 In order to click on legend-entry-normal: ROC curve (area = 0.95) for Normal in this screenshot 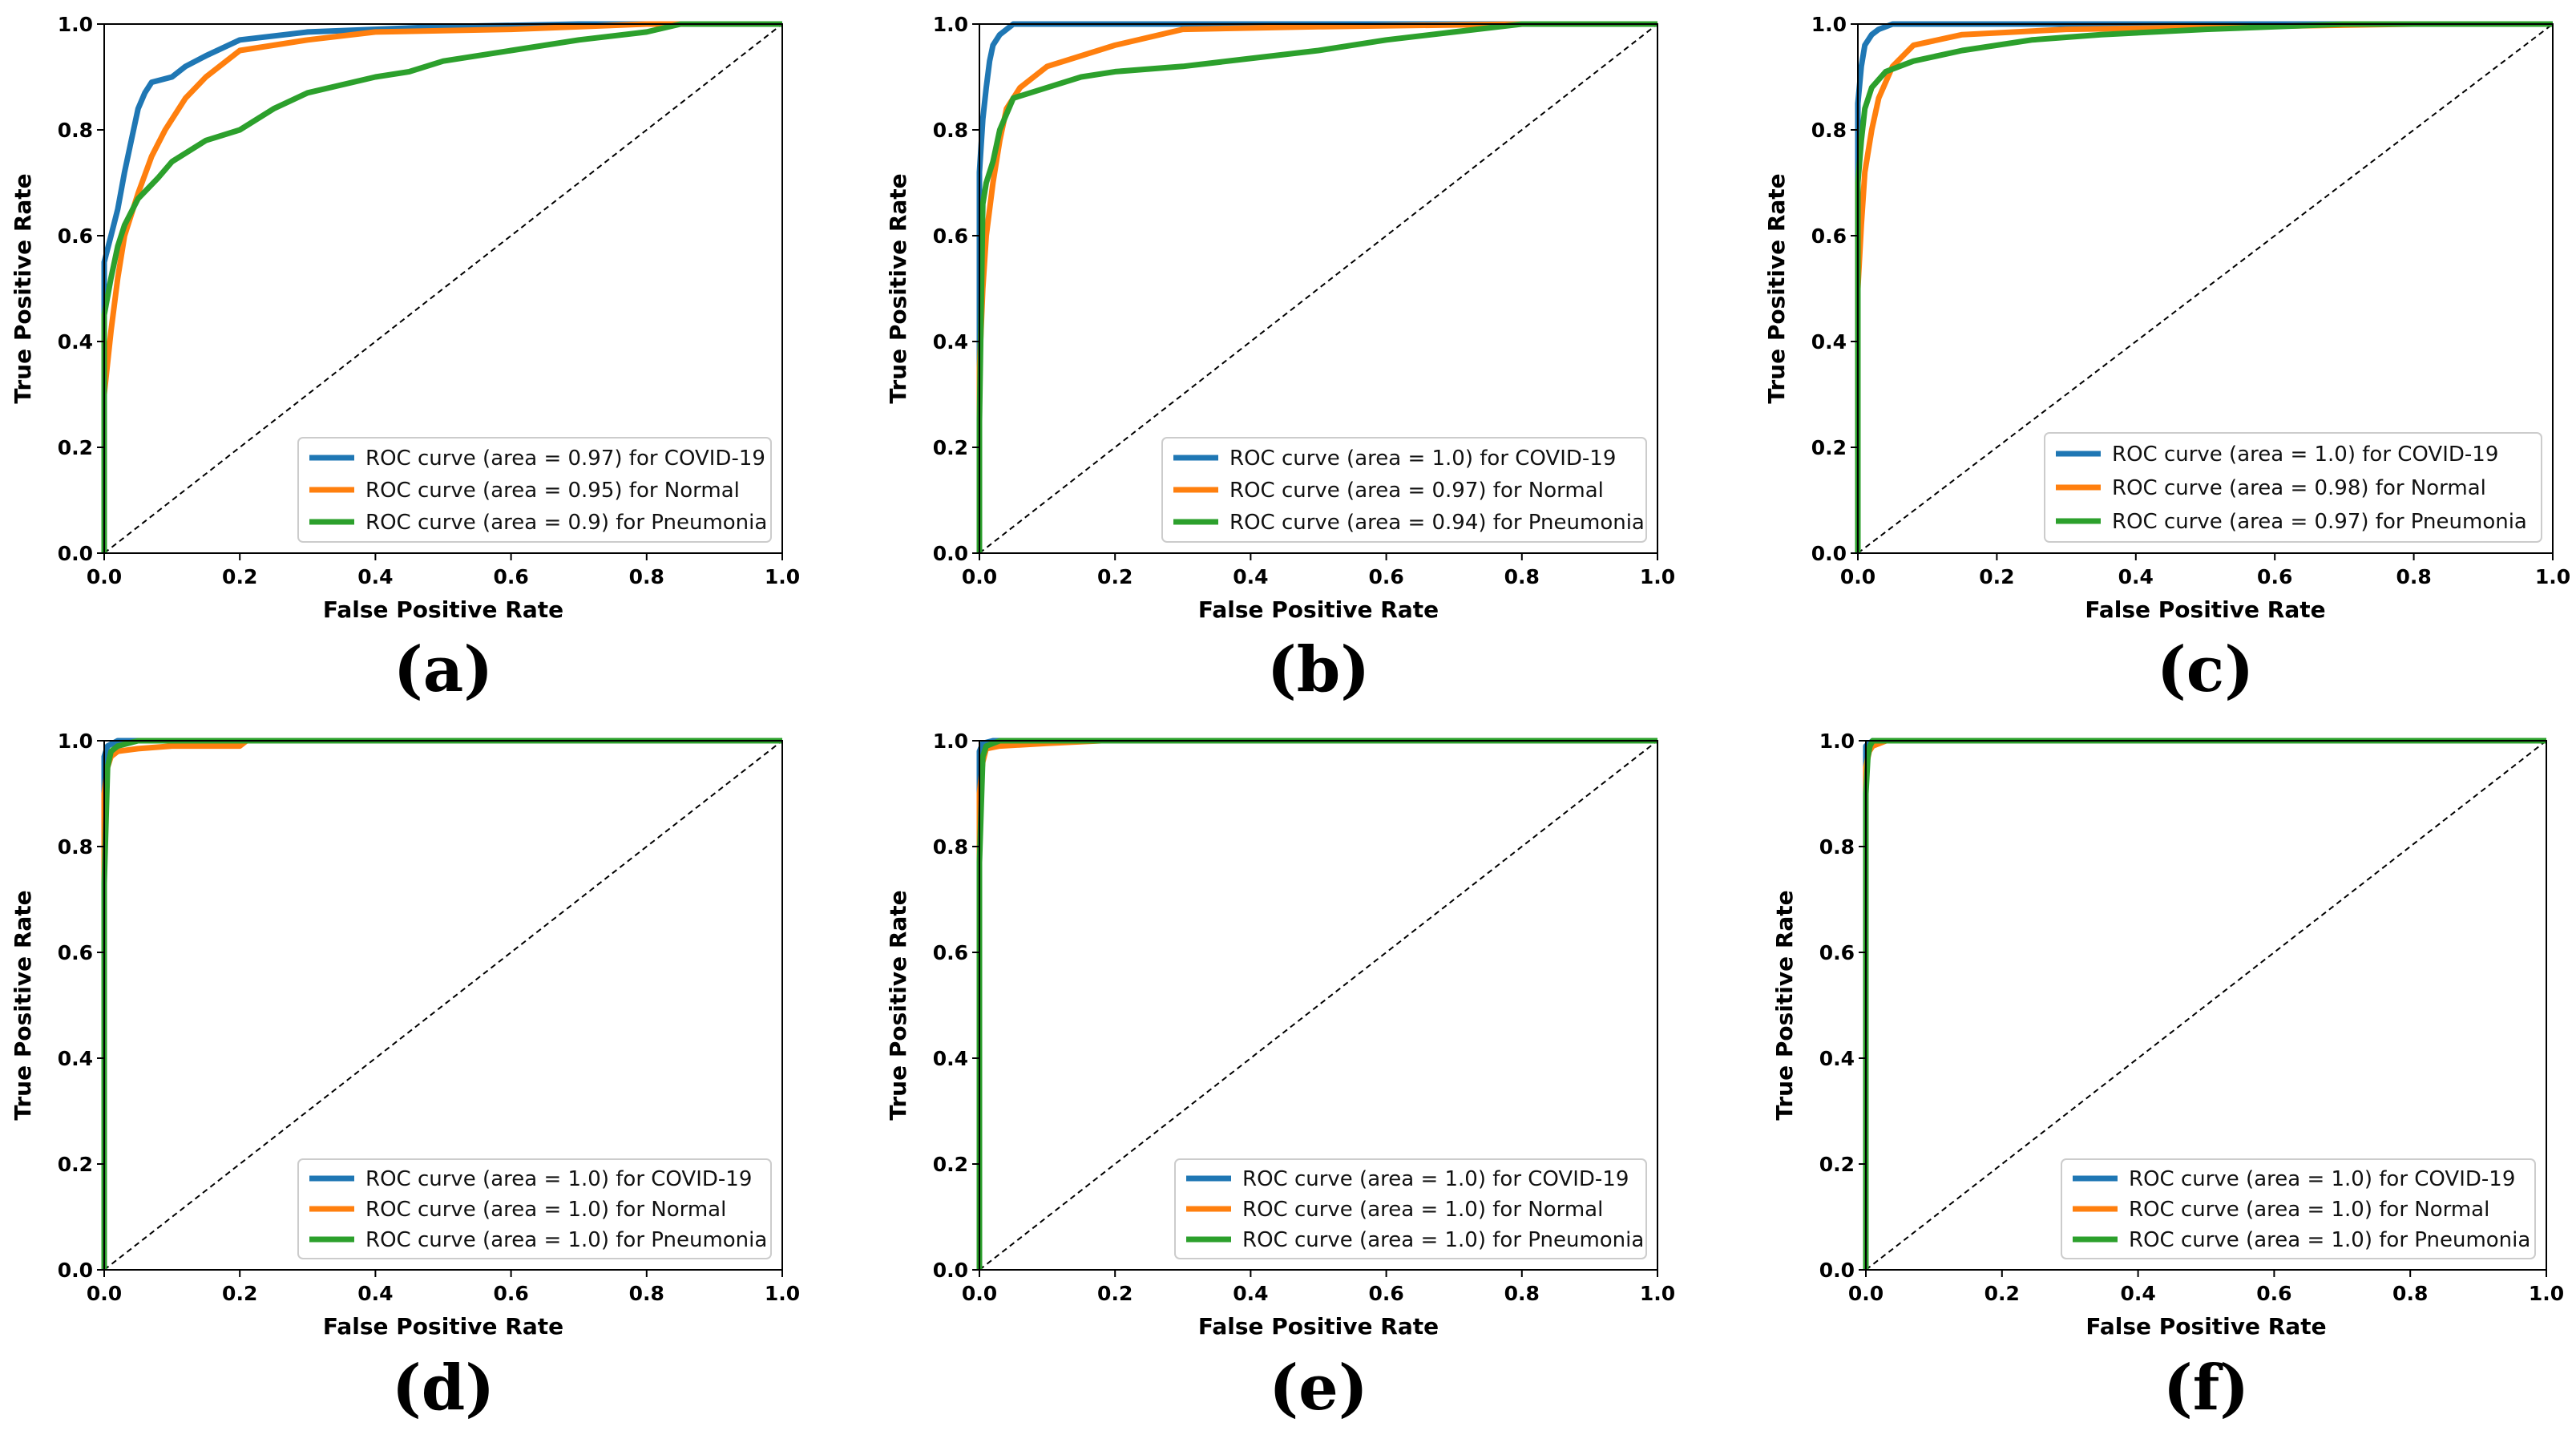, I will do `click(552, 491)`.